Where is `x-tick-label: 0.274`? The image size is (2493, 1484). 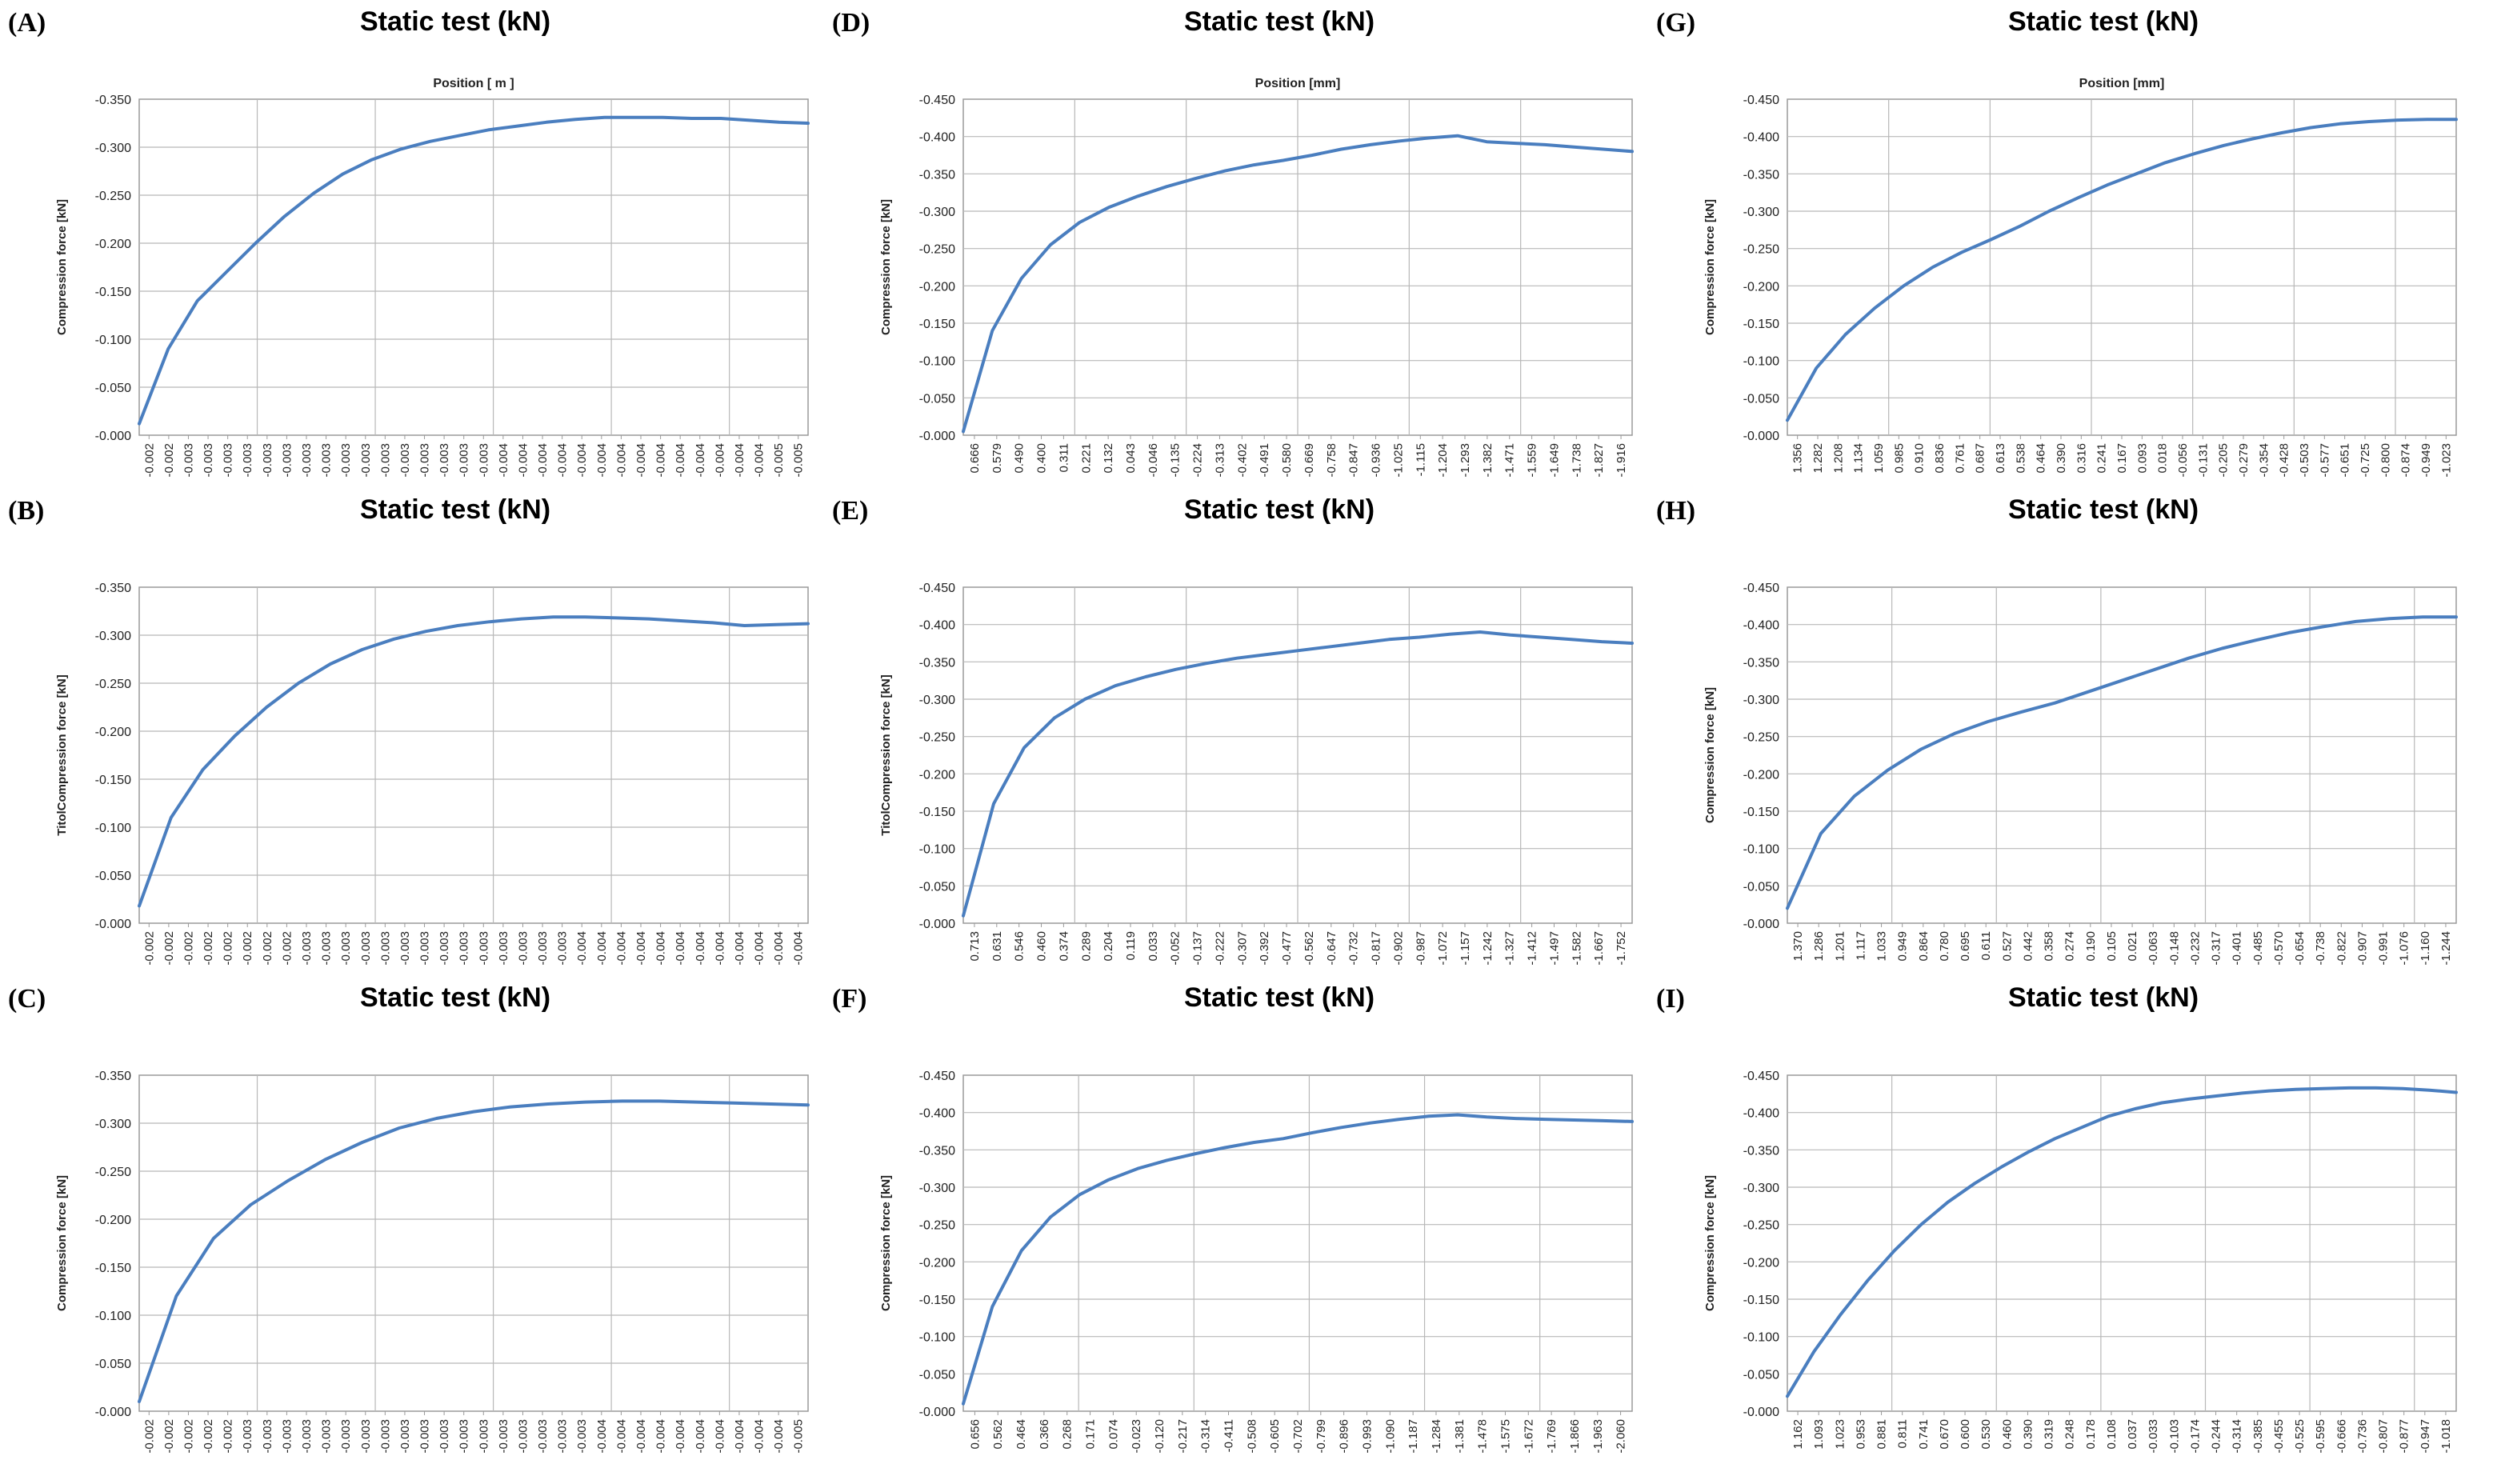 x-tick-label: 0.274 is located at coordinates (2070, 946).